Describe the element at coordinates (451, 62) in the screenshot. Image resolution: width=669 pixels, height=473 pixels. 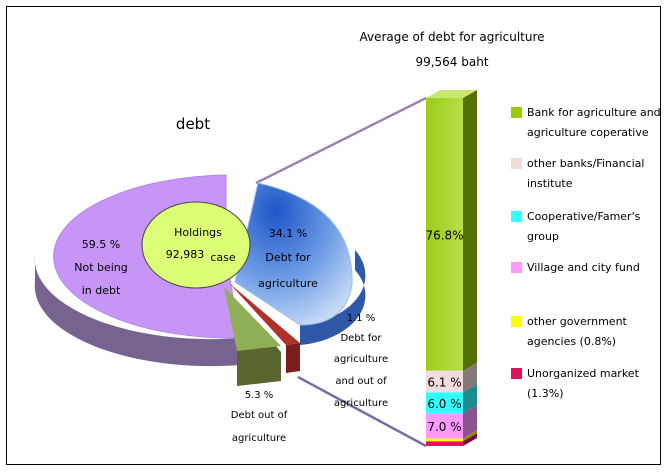
I see `bar-title-line2: 99,564 baht` at that location.